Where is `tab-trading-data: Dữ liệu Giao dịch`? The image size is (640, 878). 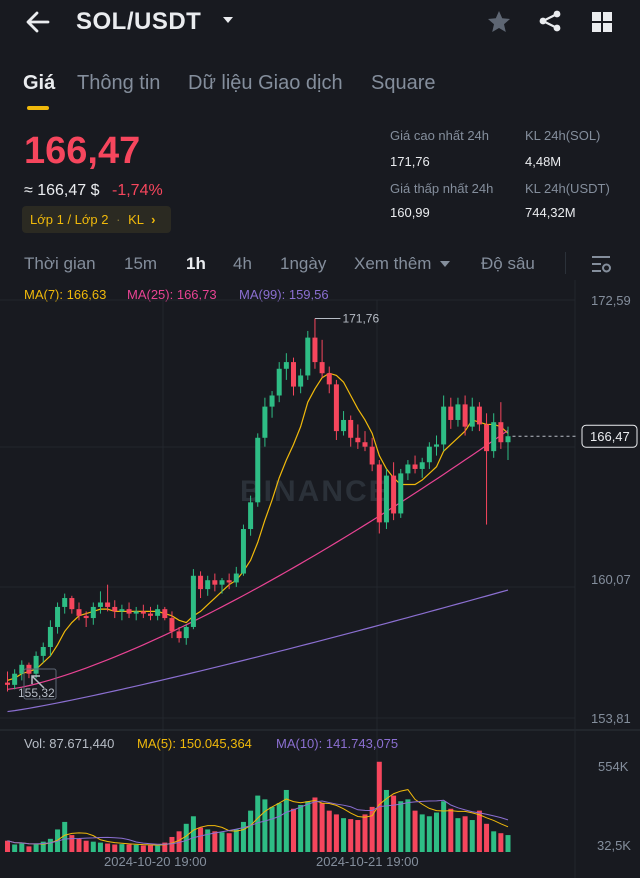
tab-trading-data: Dữ liệu Giao dịch is located at coordinates (265, 83).